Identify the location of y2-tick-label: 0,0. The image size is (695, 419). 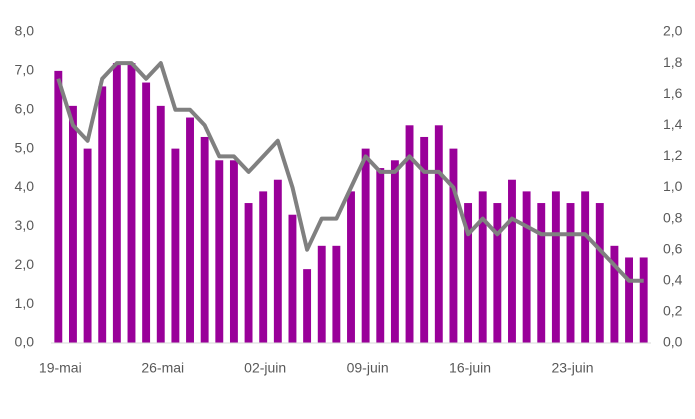
(673, 342).